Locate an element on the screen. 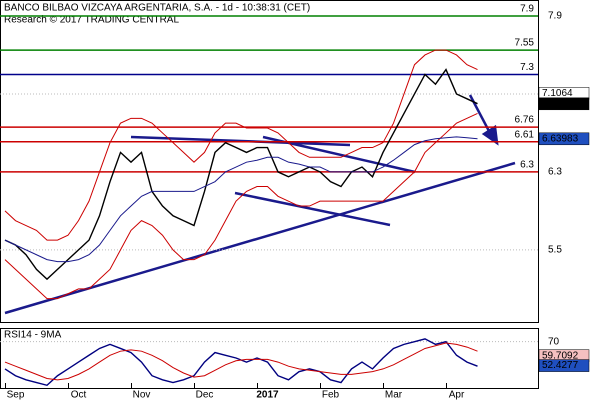 The height and width of the screenshot is (400, 590). price-tag-label: 59.7092 is located at coordinates (560, 355).